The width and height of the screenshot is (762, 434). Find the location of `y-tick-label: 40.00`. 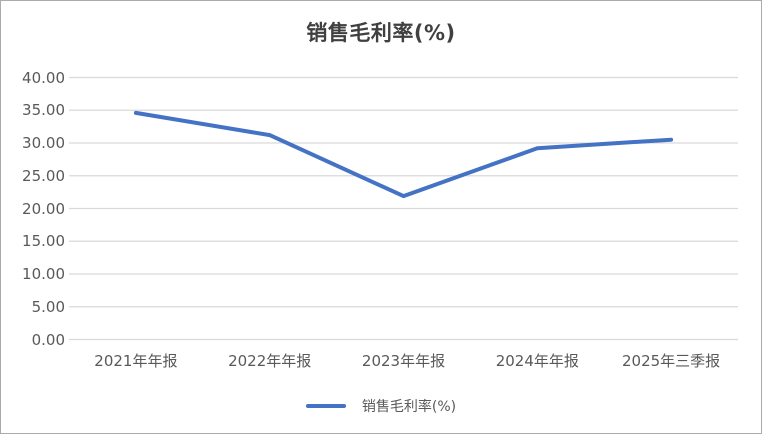

y-tick-label: 40.00 is located at coordinates (43, 77).